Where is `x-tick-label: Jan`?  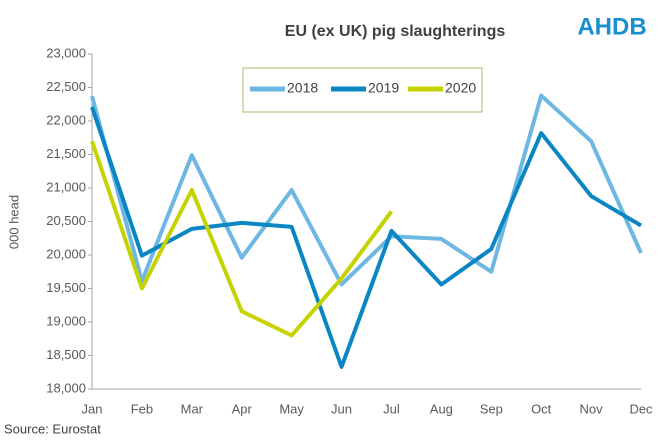 x-tick-label: Jan is located at coordinates (92, 408).